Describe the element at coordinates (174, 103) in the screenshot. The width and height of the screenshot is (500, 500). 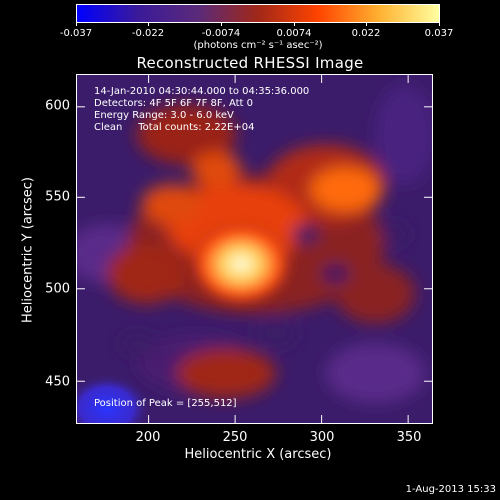
I see `detectors-text: Detectors: 4F 5F 6F 7F 8F, Att 0` at that location.